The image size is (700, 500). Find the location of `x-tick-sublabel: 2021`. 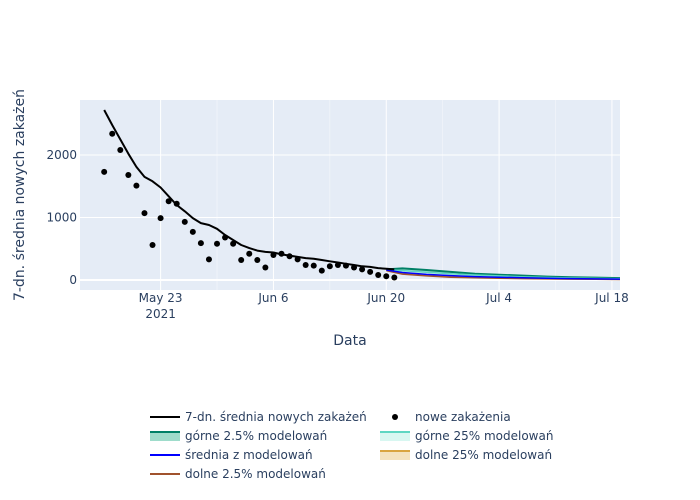

x-tick-sublabel: 2021 is located at coordinates (160, 314).